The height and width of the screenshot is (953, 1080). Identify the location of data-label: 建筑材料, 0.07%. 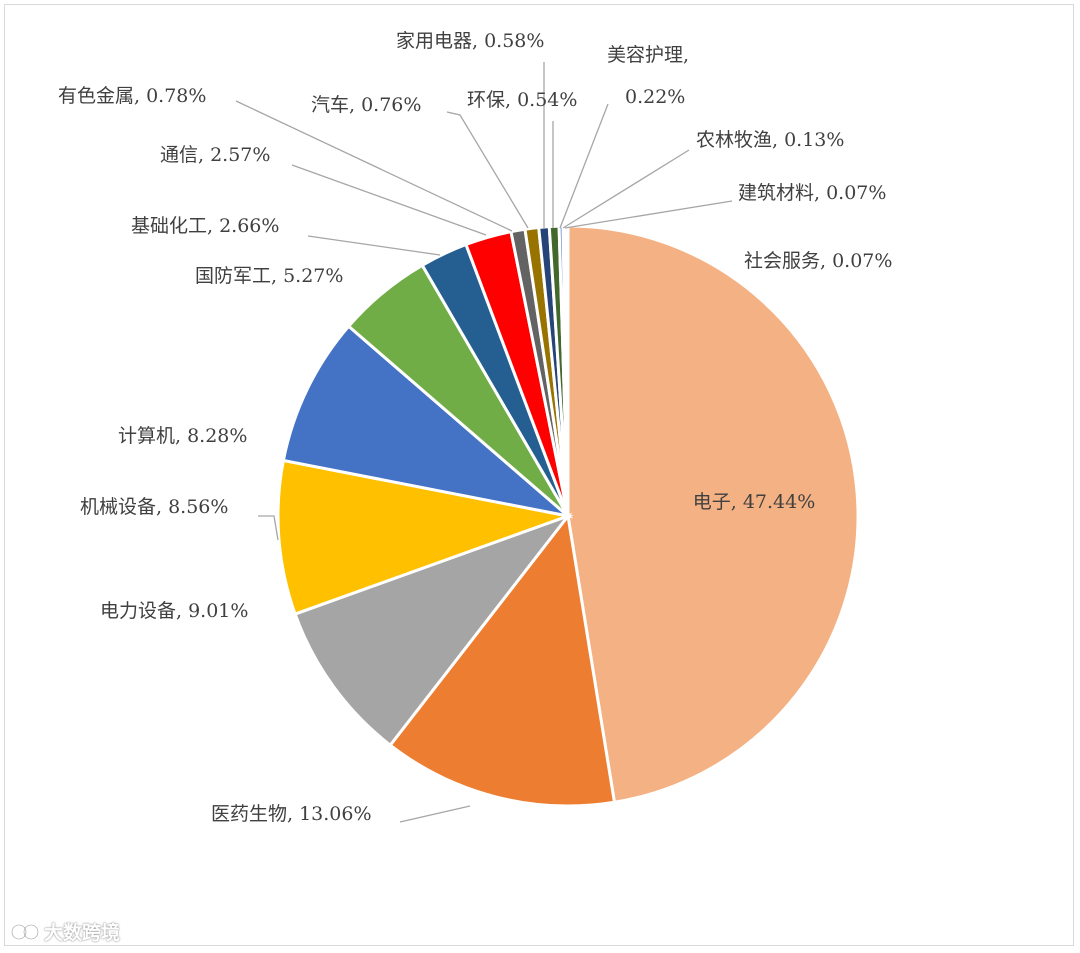
(812, 193).